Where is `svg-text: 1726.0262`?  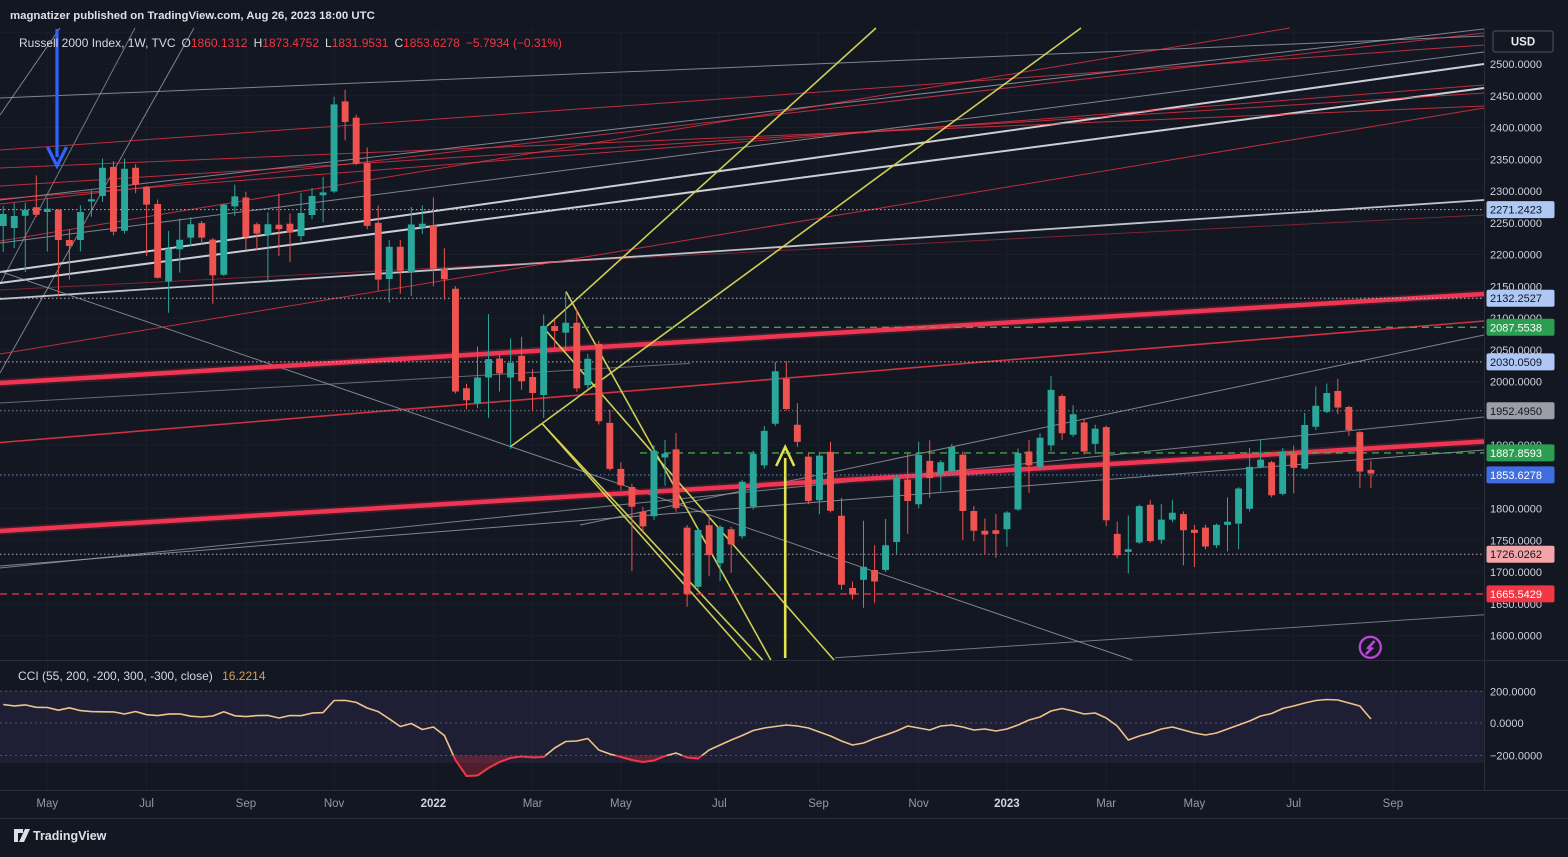 svg-text: 1726.0262 is located at coordinates (1516, 555).